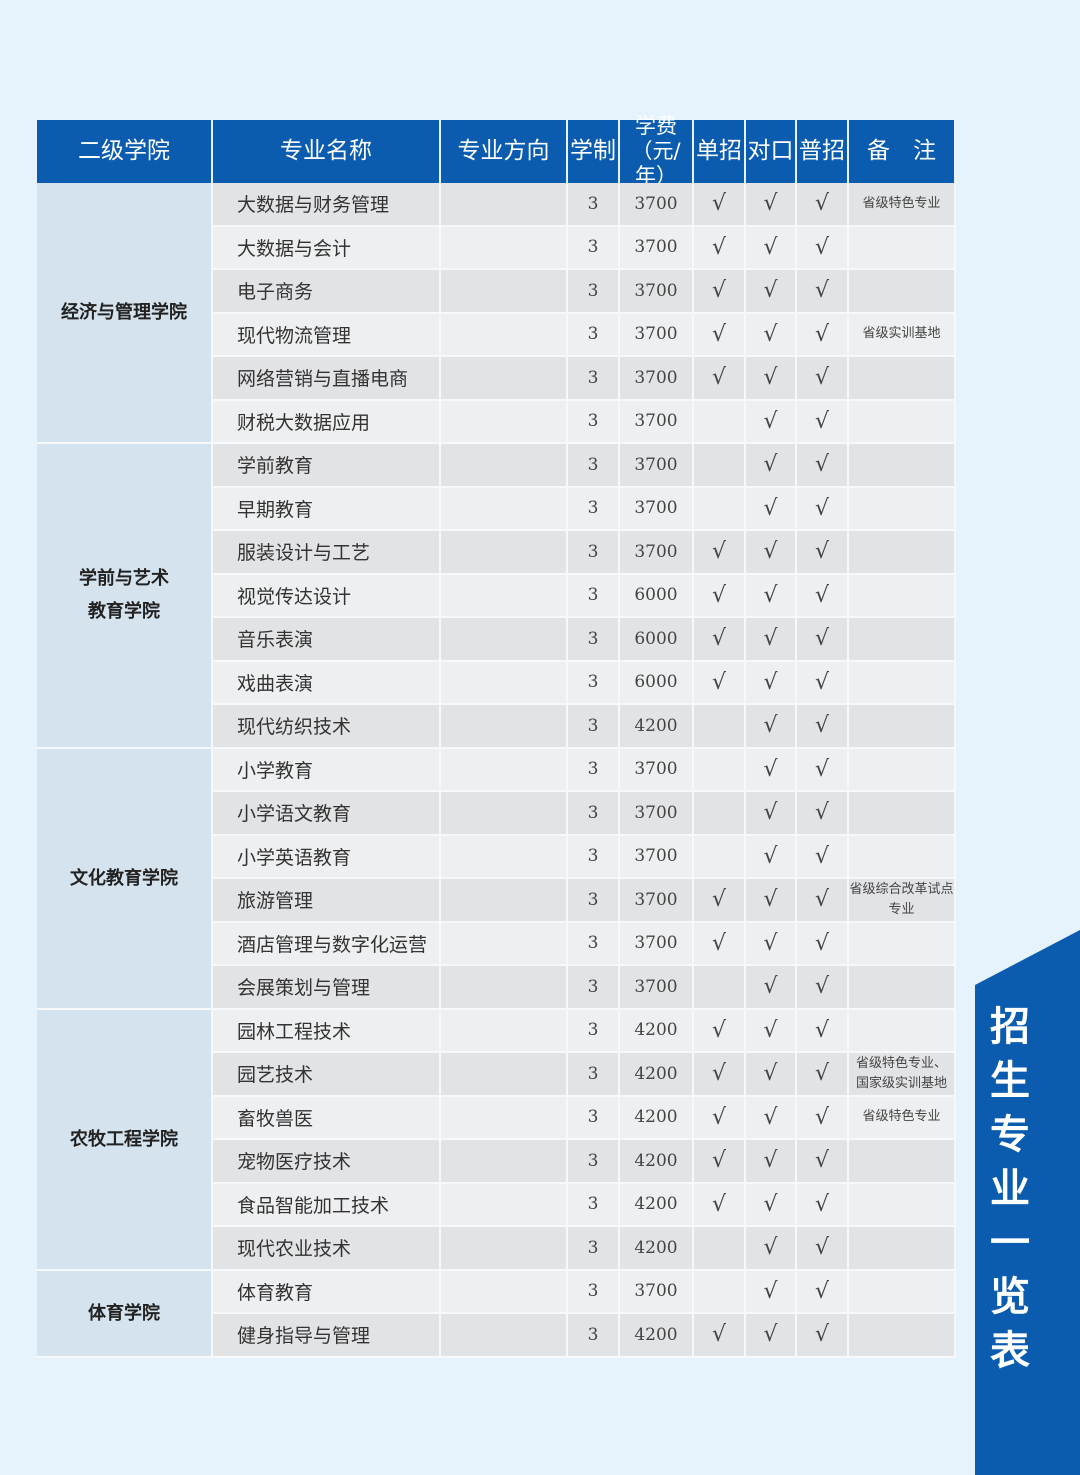  I want to click on side-banner, so click(1027, 1202).